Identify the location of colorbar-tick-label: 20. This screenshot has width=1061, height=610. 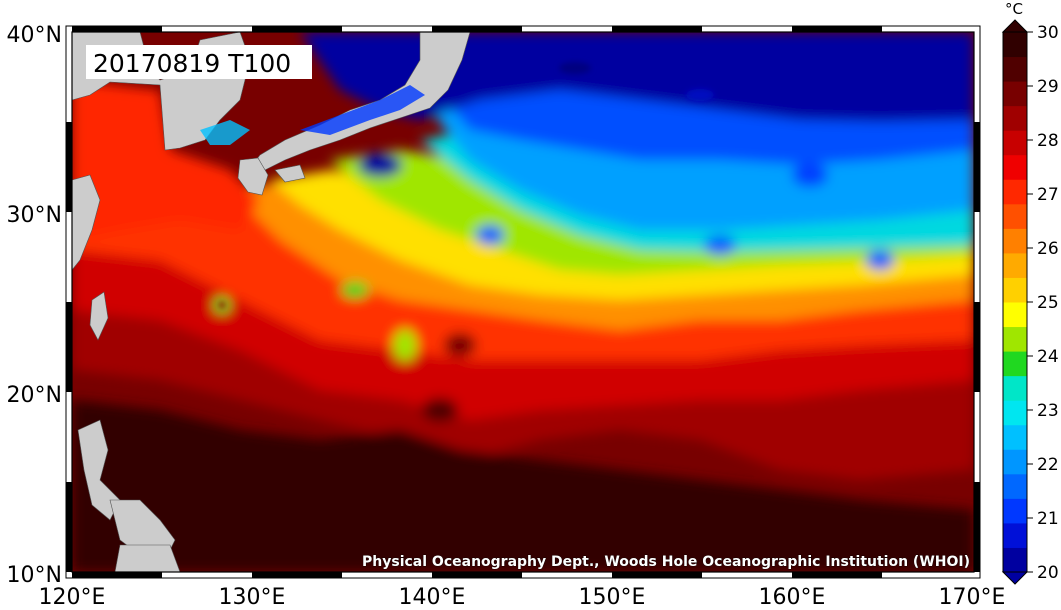
(1048, 573).